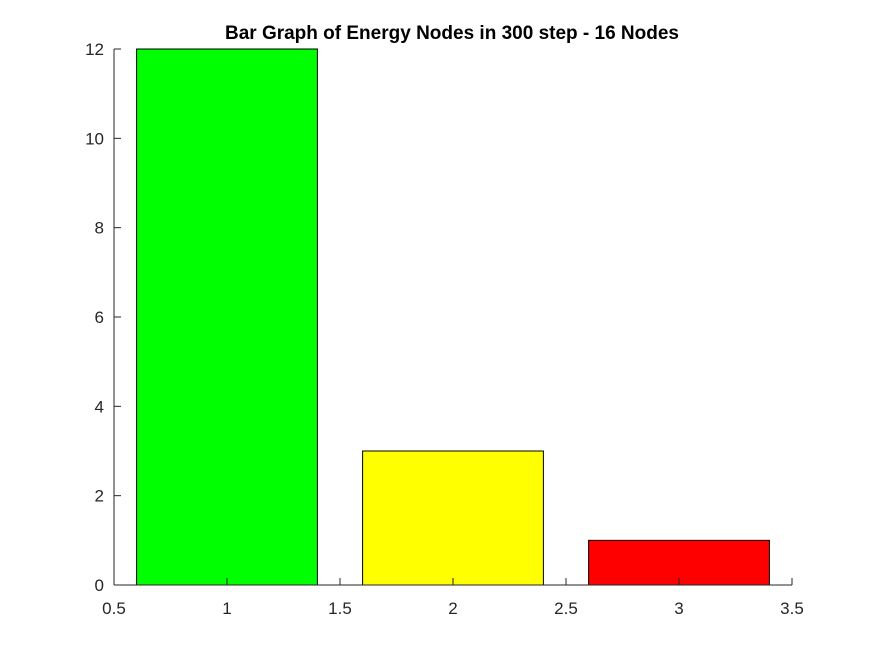  I want to click on y-tick-label: 0, so click(99, 585).